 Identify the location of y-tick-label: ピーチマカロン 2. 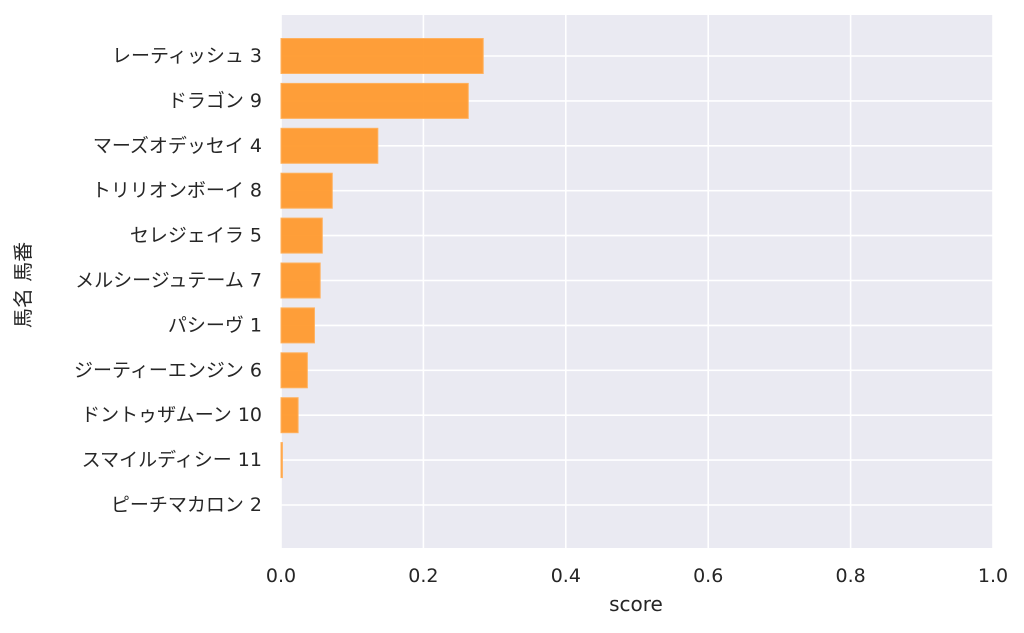
(186, 505).